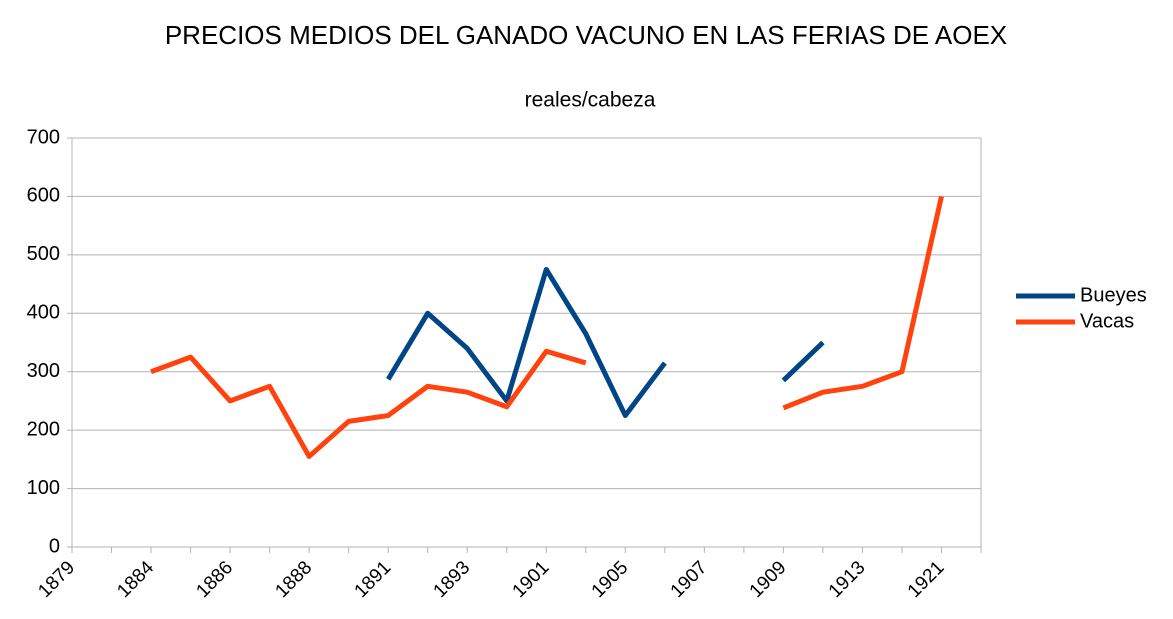 The width and height of the screenshot is (1173, 619). I want to click on legend-label: Bueyes, so click(1113, 295).